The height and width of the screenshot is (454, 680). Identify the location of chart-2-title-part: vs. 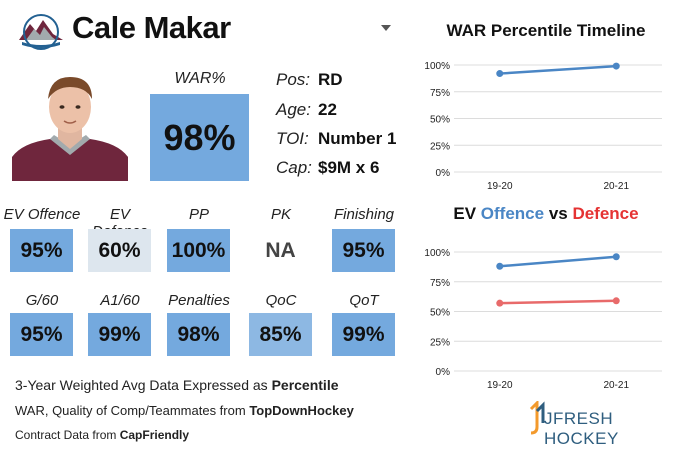
(558, 213).